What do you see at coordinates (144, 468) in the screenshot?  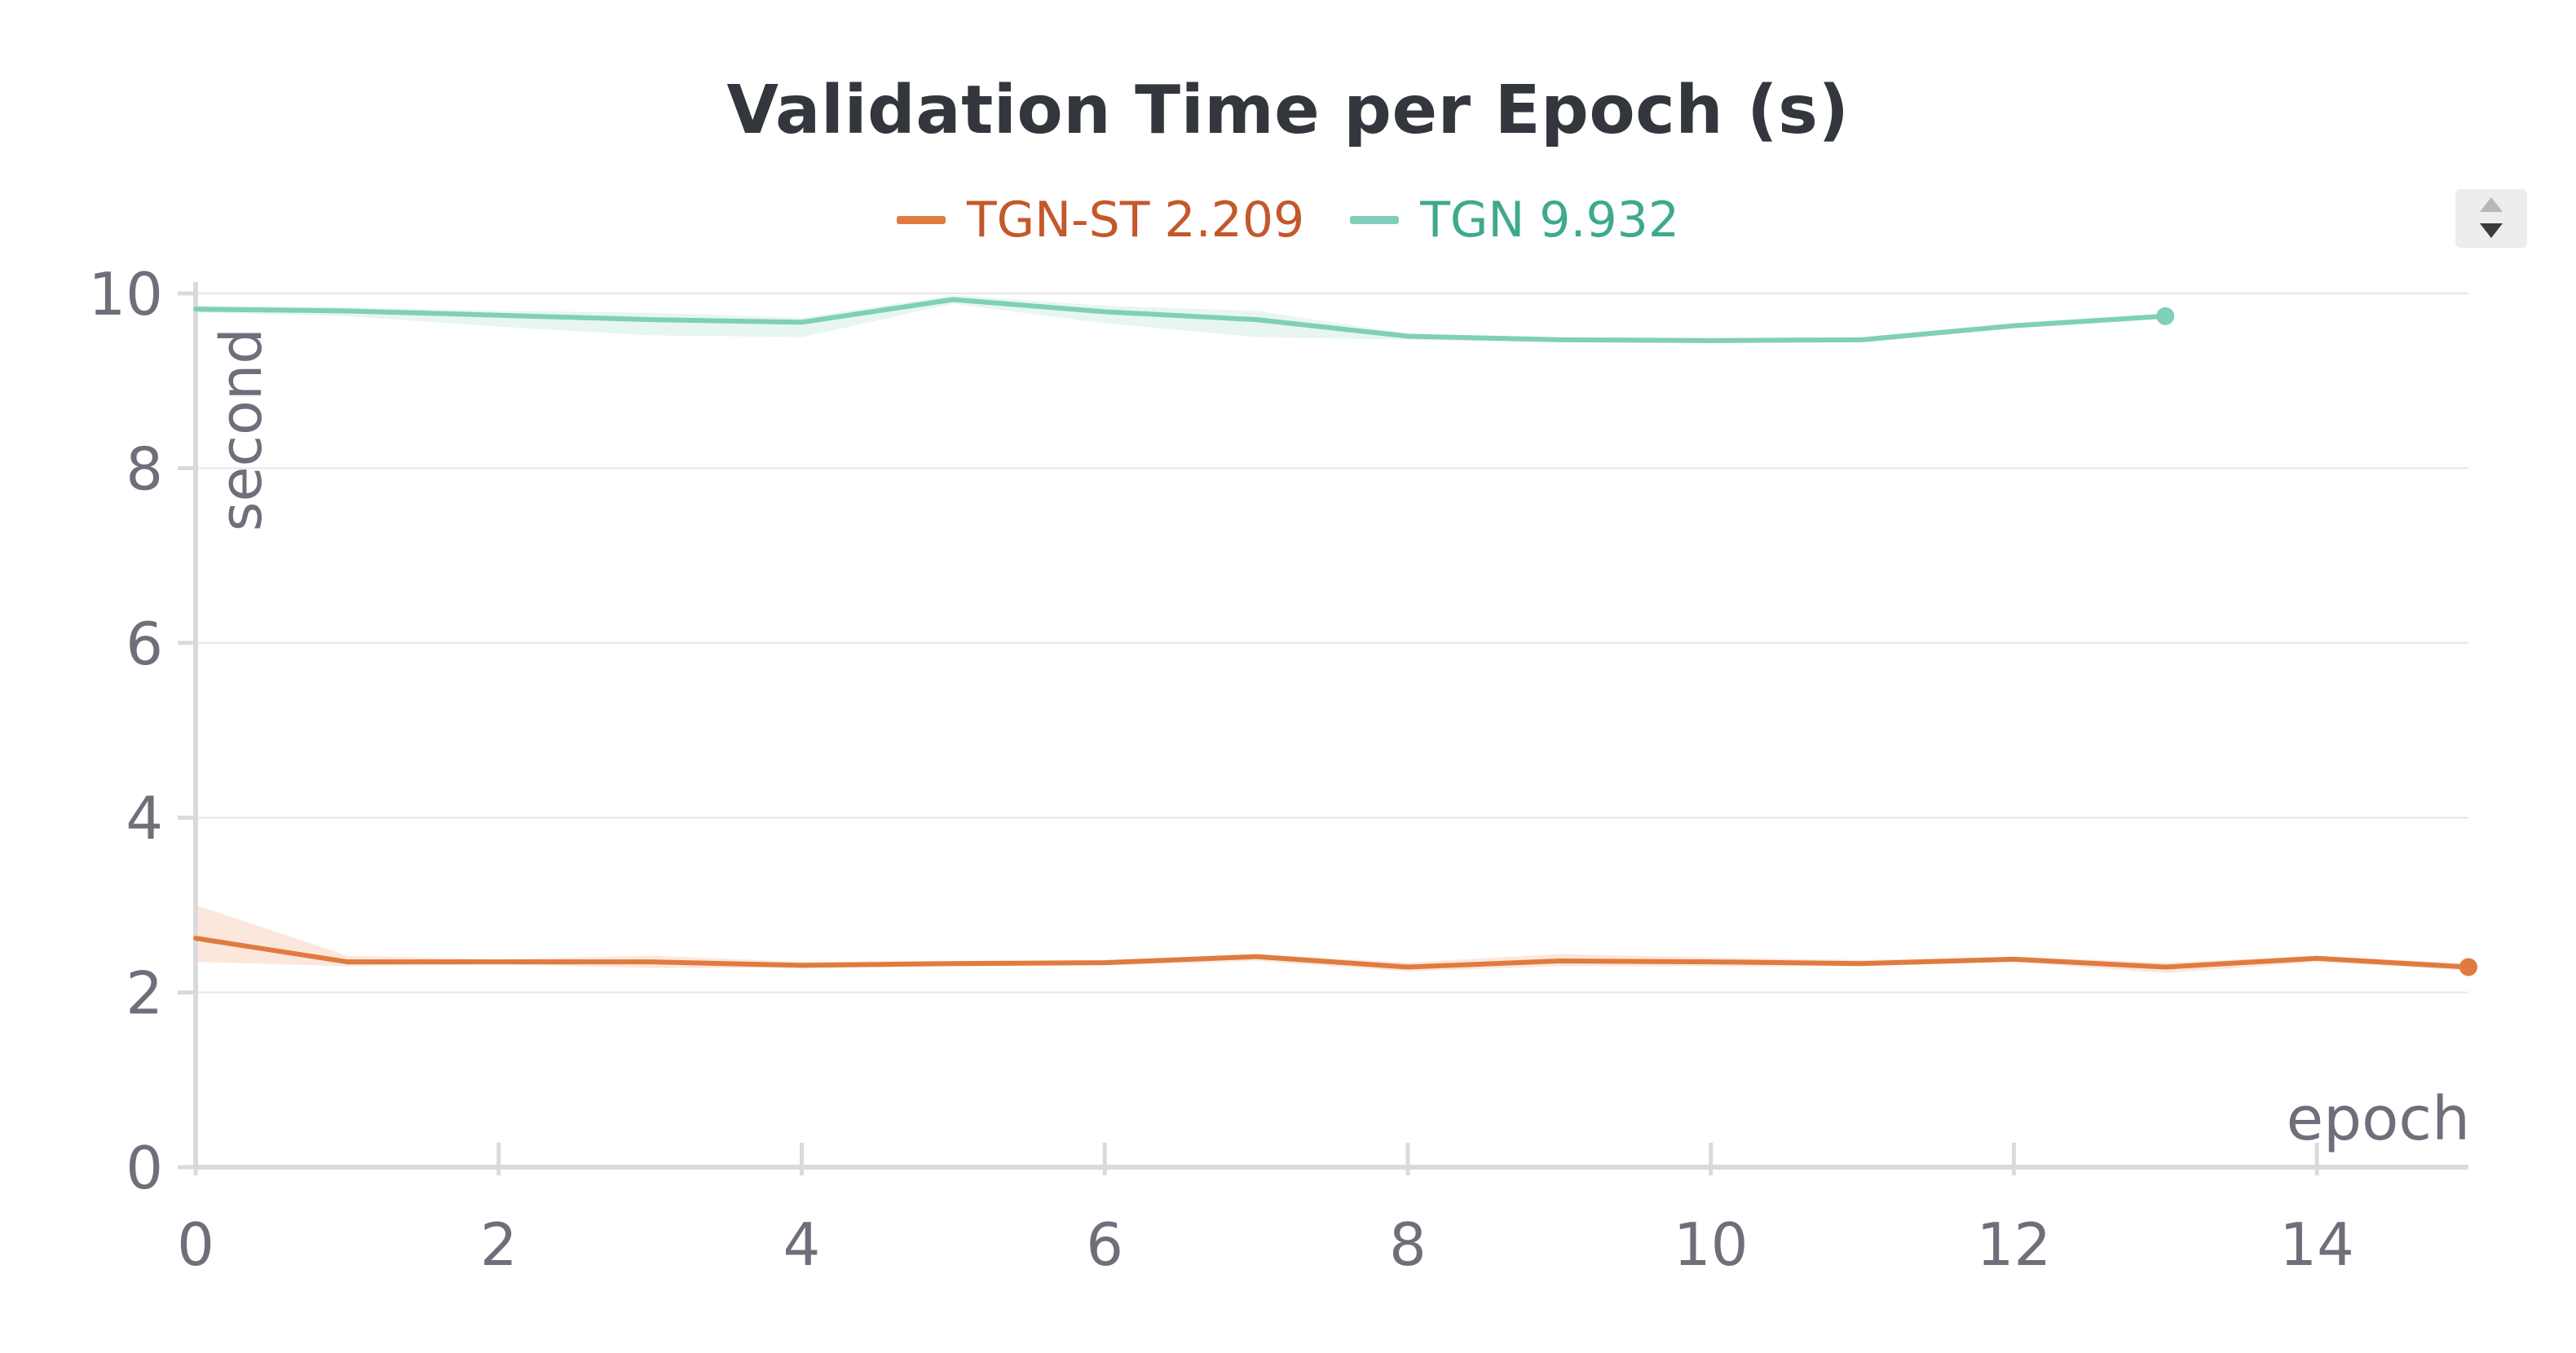 I see `y-tick-label-8: 8` at bounding box center [144, 468].